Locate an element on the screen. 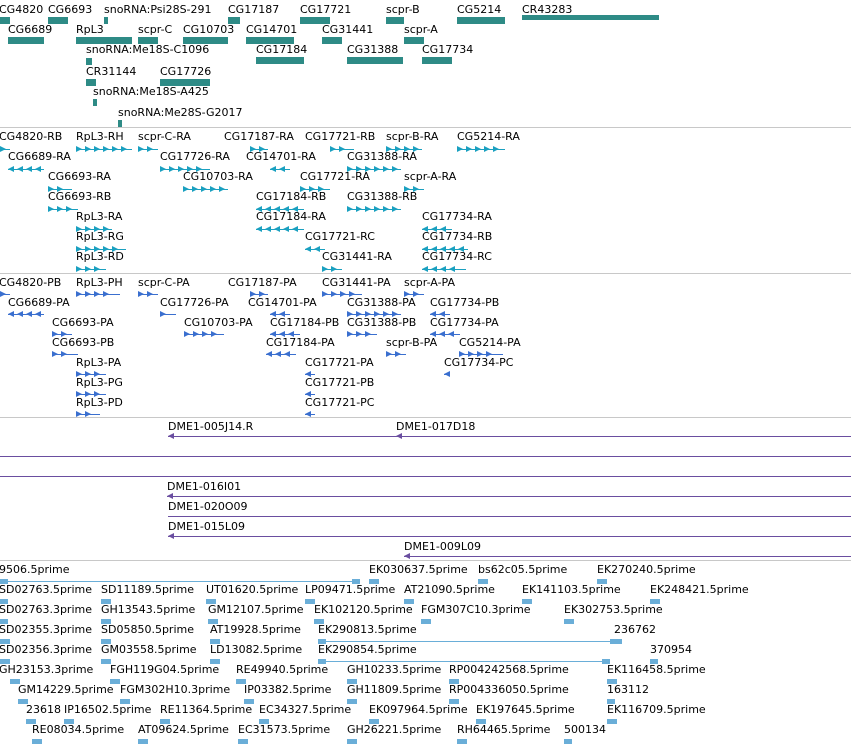 This screenshot has height=745, width=851. feature-label: bs62c05.5prime is located at coordinates (523, 569).